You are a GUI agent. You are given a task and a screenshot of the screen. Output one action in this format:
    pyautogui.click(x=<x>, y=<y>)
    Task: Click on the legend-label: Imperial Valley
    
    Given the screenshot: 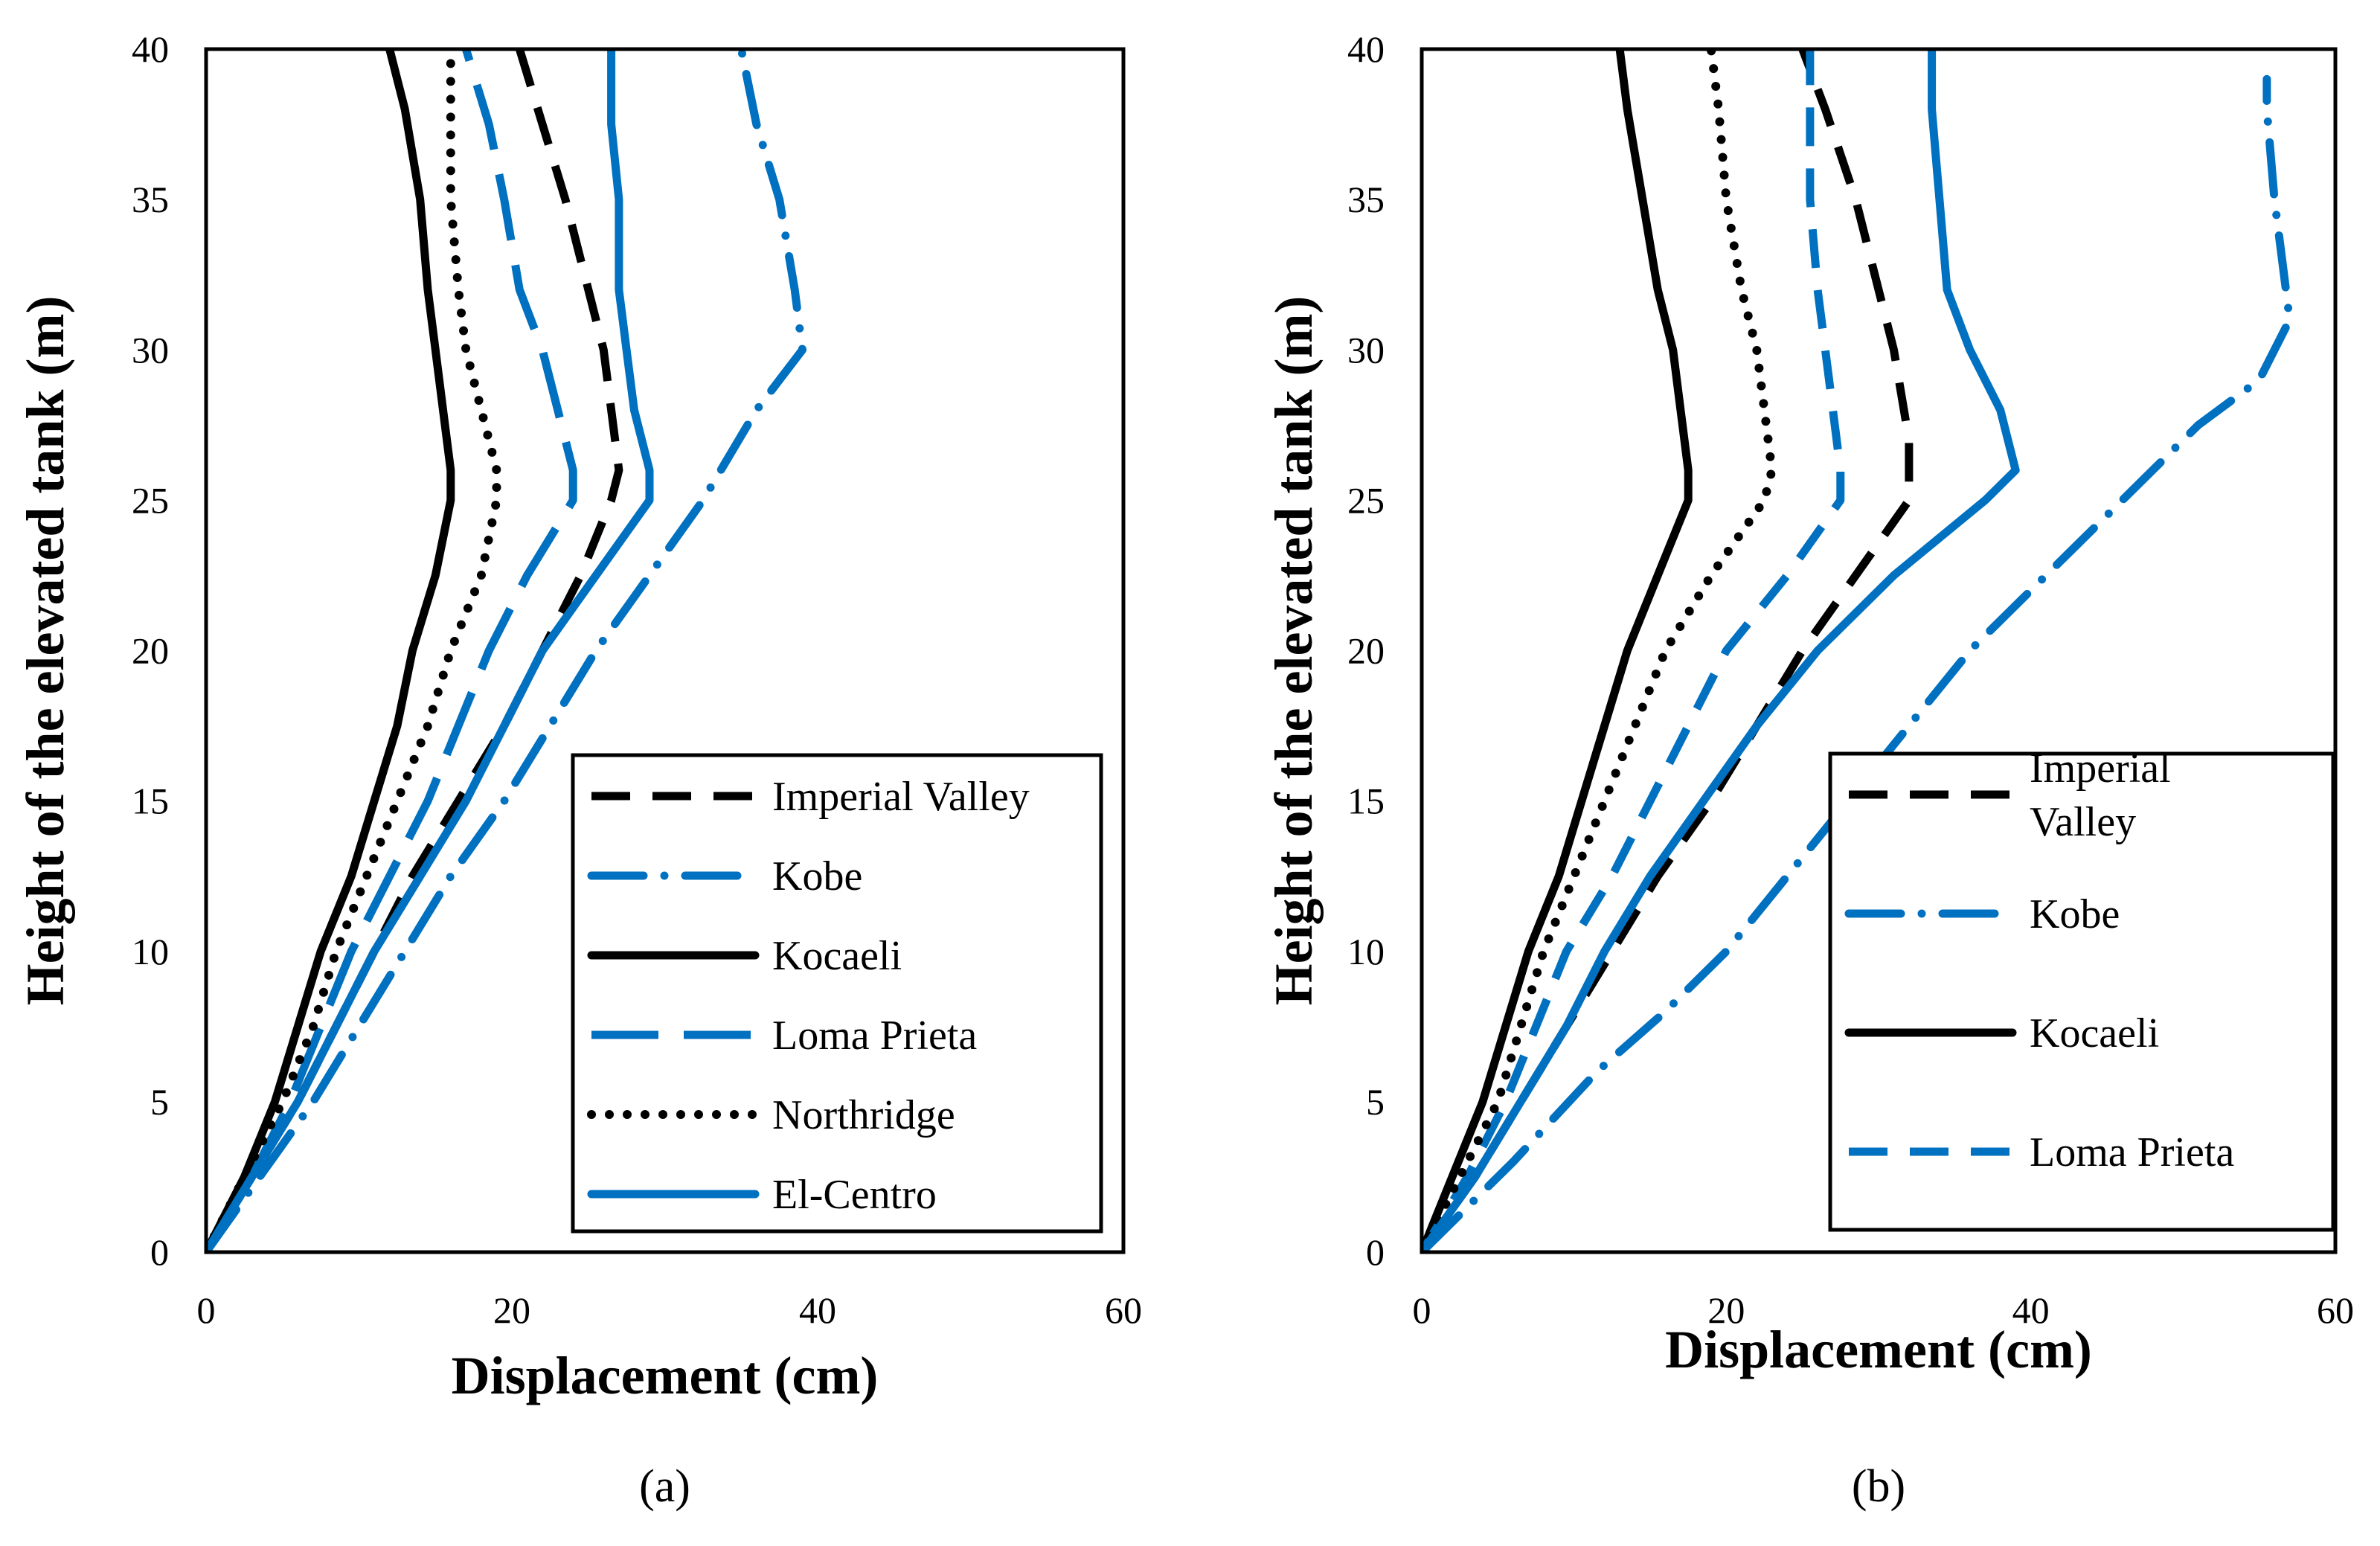 What is the action you would take?
    pyautogui.click(x=901, y=797)
    